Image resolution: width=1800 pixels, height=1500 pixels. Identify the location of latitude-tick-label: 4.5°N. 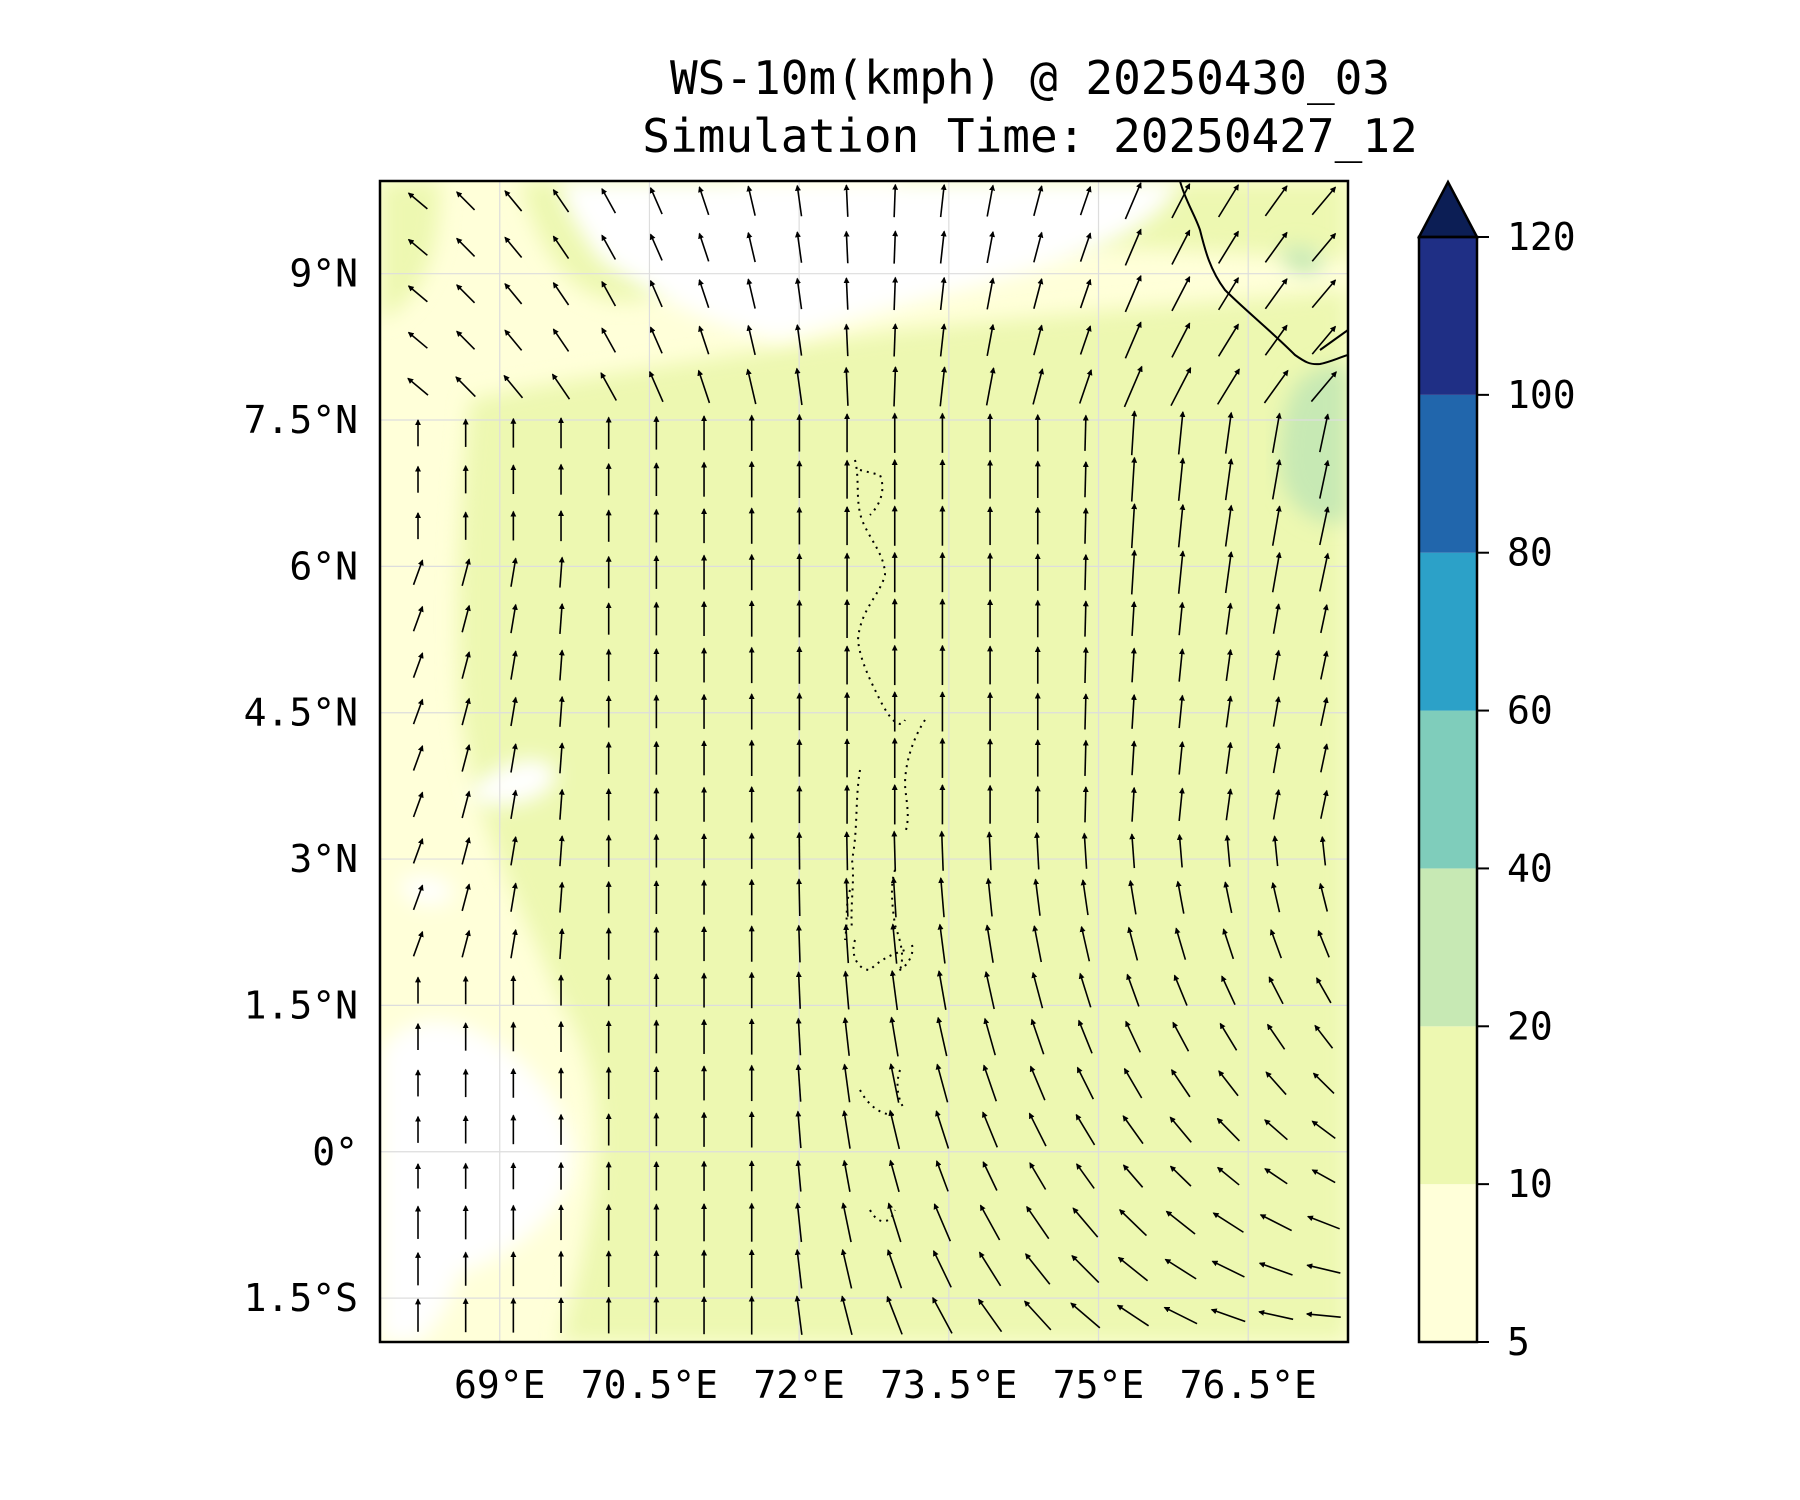
(301, 713).